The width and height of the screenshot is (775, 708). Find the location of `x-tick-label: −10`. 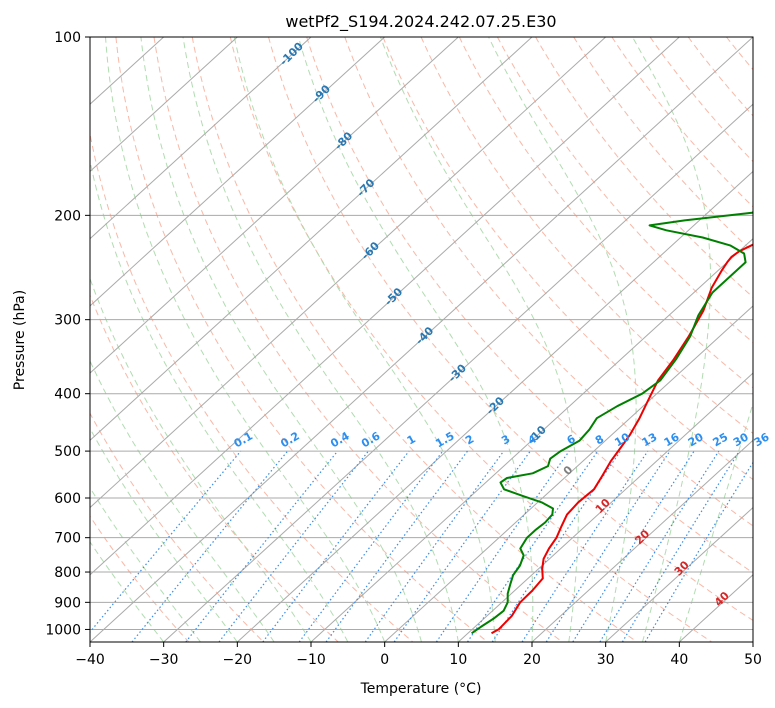

x-tick-label: −10 is located at coordinates (311, 660).